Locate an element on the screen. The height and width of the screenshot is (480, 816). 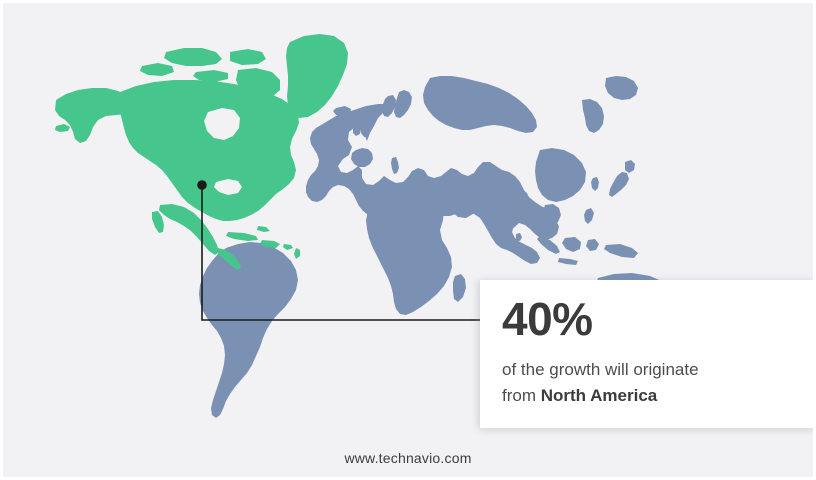
footer-website-link: www.technavio.com is located at coordinates (408, 458).